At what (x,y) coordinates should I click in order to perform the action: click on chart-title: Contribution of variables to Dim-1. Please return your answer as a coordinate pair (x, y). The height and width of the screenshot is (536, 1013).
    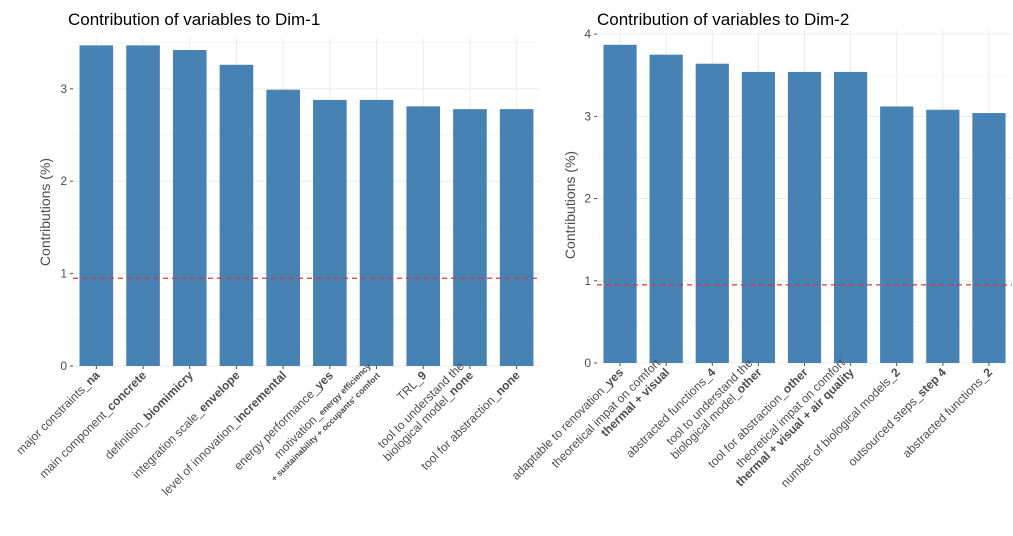
    Looking at the image, I should click on (194, 19).